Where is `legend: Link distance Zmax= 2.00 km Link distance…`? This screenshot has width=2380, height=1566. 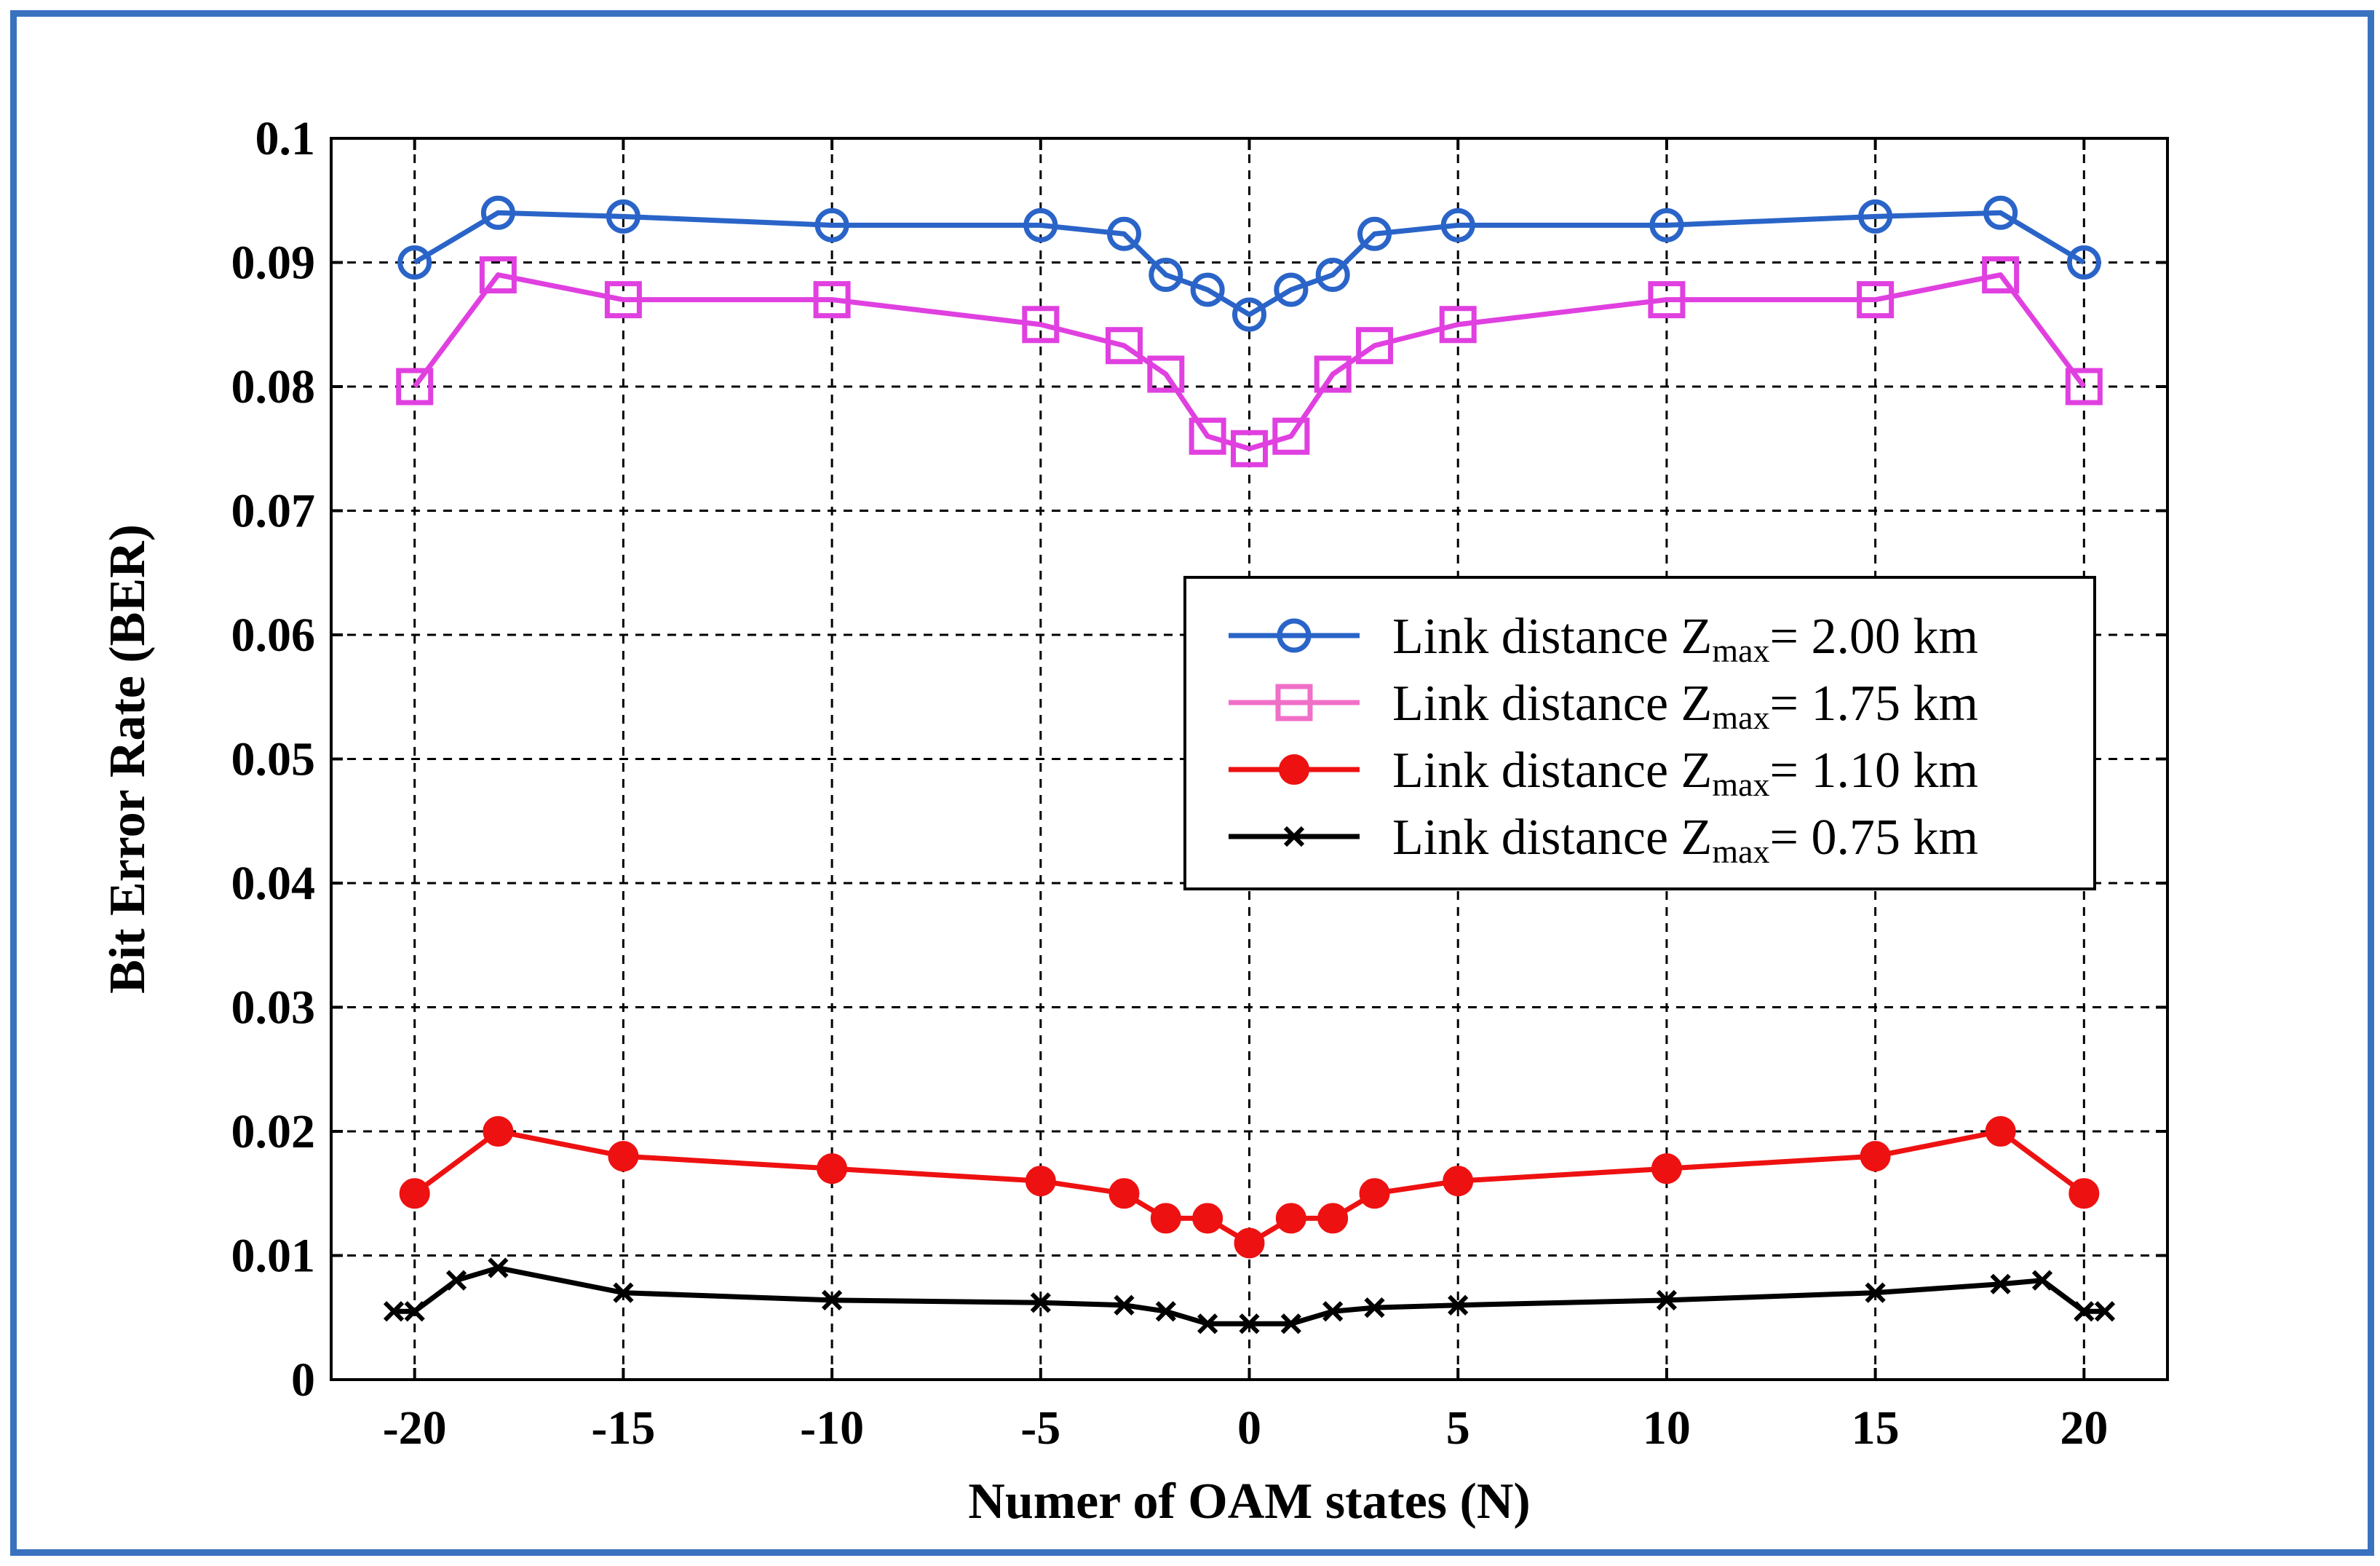 legend: Link distance Zmax= 2.00 km Link distance… is located at coordinates (1640, 733).